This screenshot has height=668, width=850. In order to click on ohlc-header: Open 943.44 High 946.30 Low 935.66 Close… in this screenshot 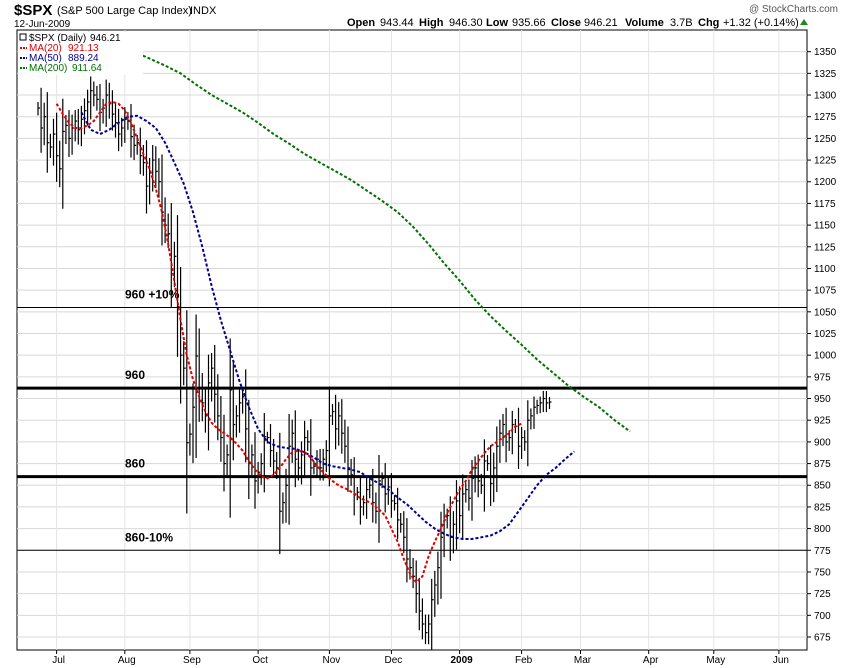, I will do `click(577, 23)`.